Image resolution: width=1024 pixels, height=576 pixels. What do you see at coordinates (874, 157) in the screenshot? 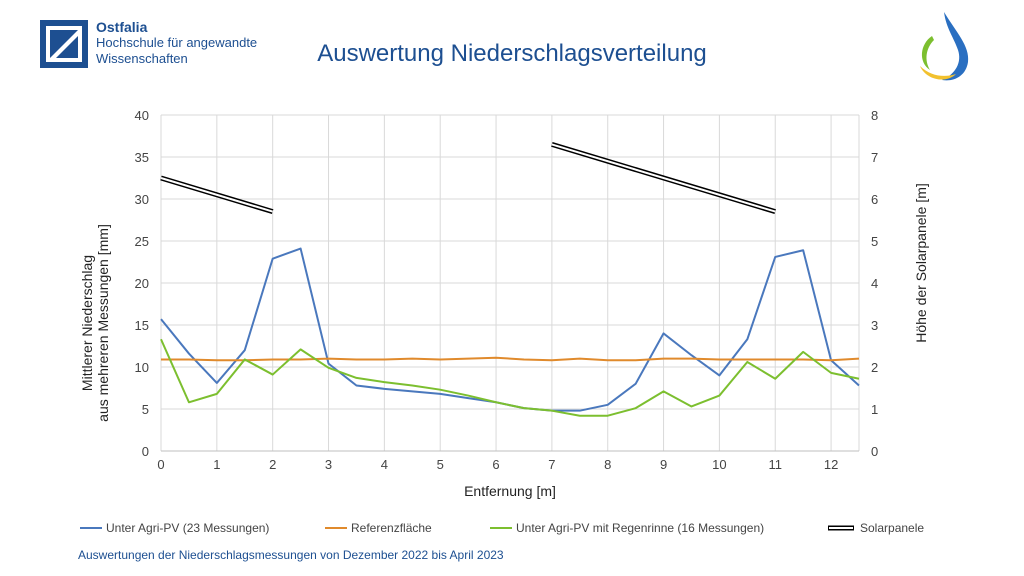
I see `y2-tick-label: 7` at bounding box center [874, 157].